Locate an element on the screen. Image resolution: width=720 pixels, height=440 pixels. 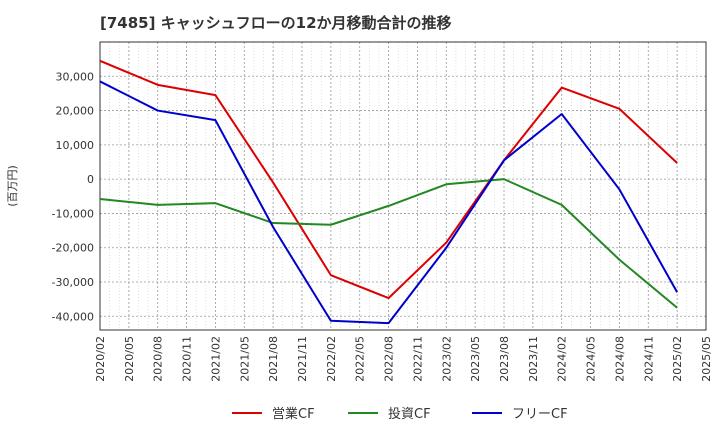
x-tick-label: 2022/08 is located at coordinates (389, 359).